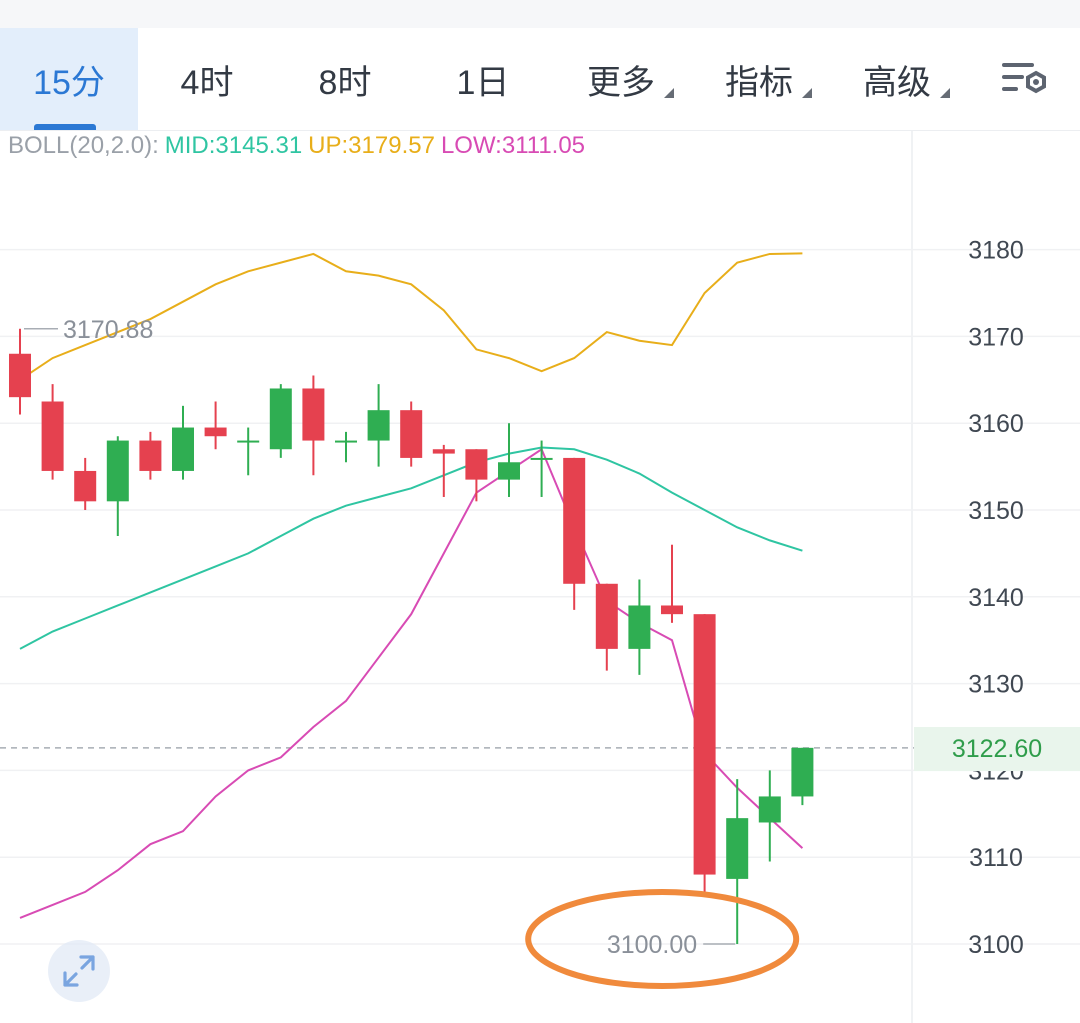 This screenshot has height=1023, width=1080. Describe the element at coordinates (345, 82) in the screenshot. I see `tab-label: 8时` at that location.